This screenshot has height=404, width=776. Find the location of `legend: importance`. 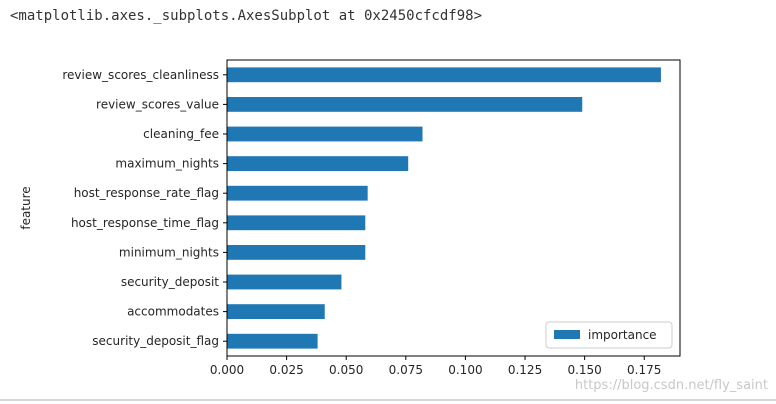

legend: importance is located at coordinates (609, 335).